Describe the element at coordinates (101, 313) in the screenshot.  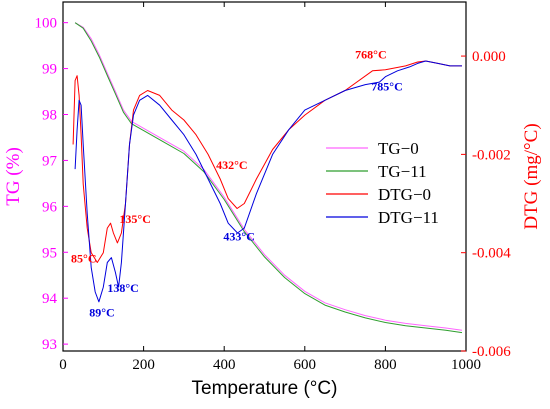
I see `annotation-label: 89°C` at that location.